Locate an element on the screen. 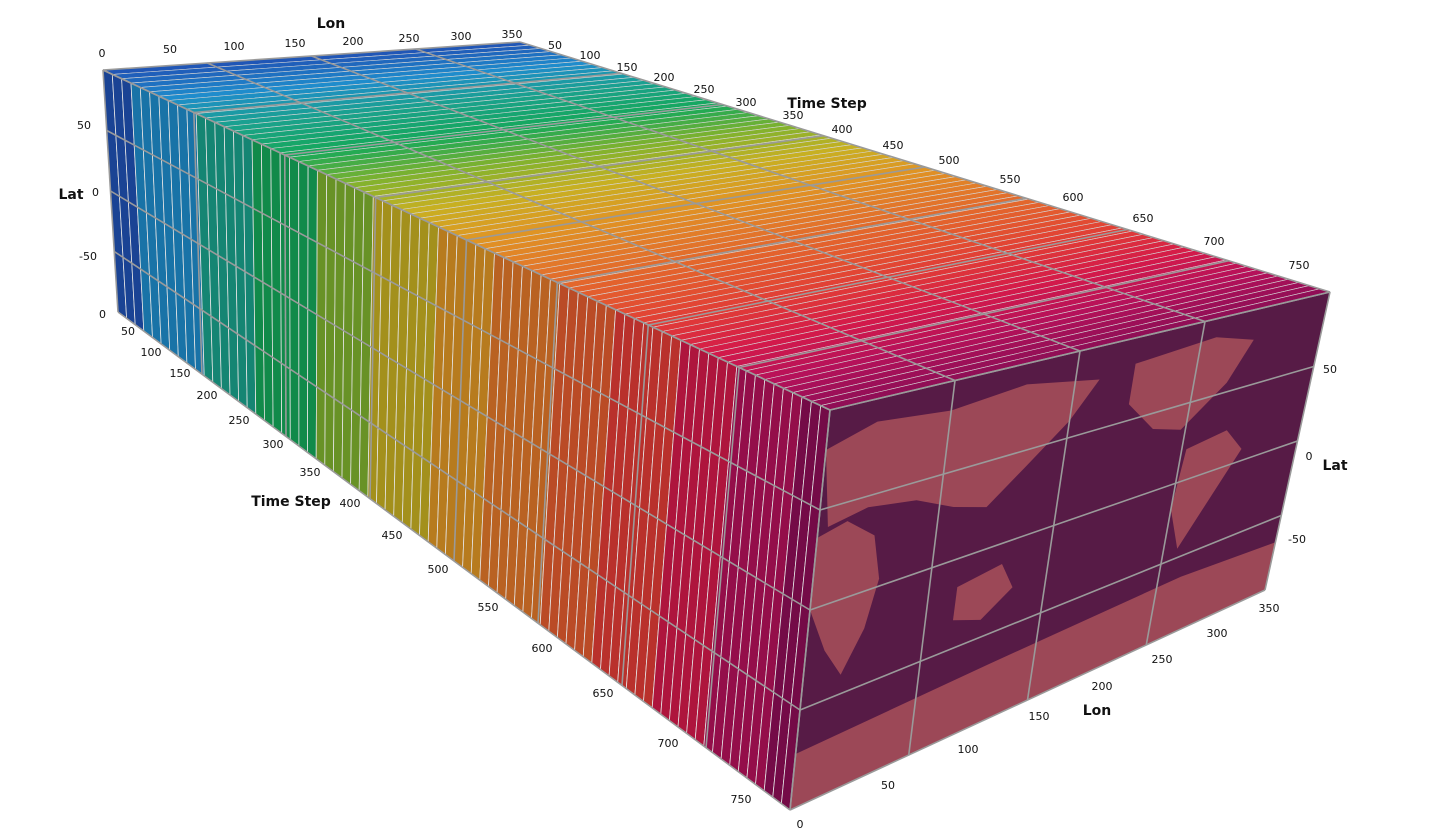 The width and height of the screenshot is (1434, 829). top-time-tick-label: 750 is located at coordinates (1299, 265).